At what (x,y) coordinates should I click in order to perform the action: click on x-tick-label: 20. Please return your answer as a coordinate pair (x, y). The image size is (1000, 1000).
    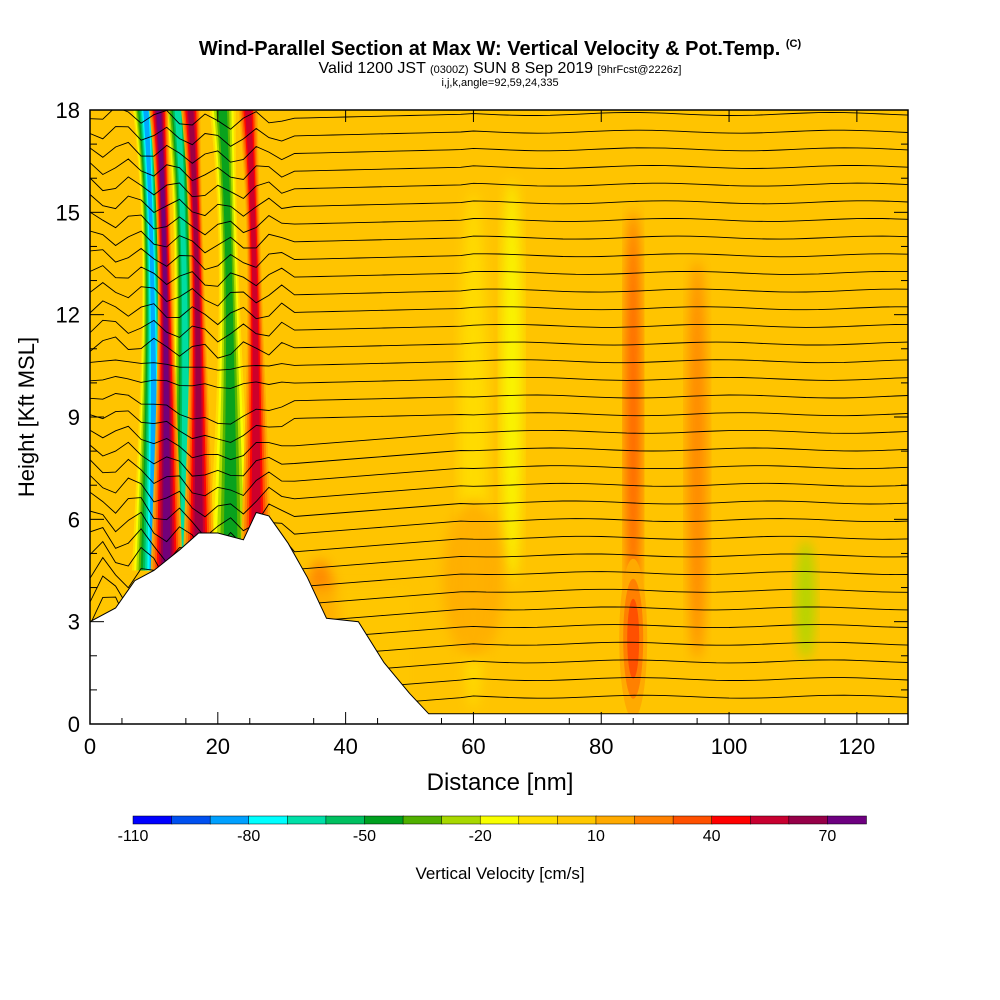
    Looking at the image, I should click on (218, 746).